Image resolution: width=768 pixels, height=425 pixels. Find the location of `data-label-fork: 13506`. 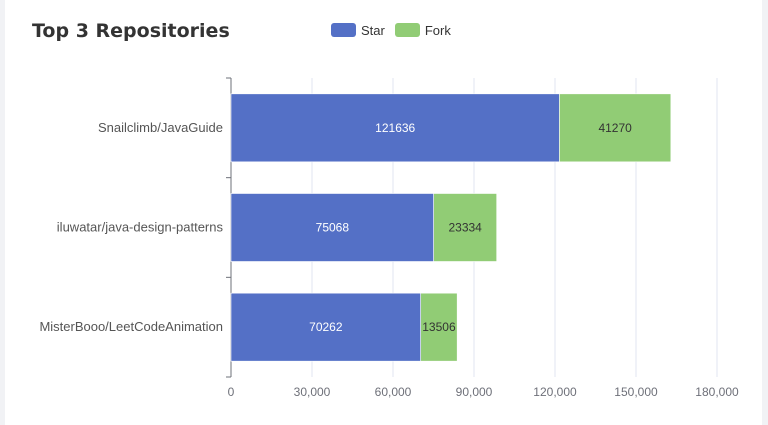

data-label-fork: 13506 is located at coordinates (439, 327).